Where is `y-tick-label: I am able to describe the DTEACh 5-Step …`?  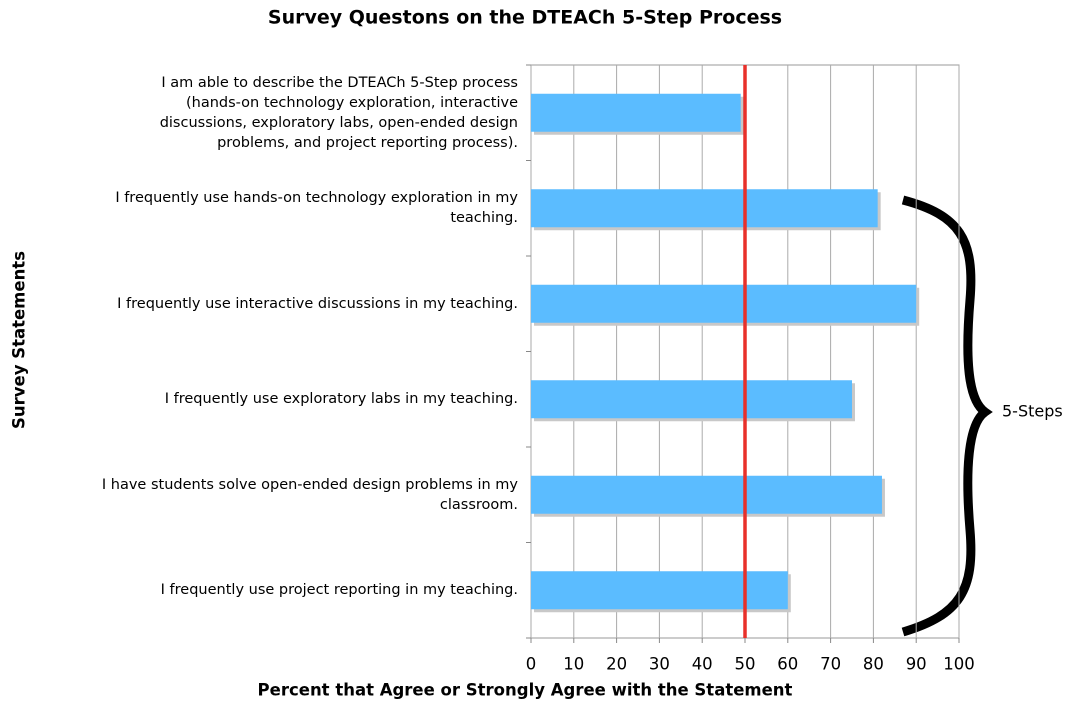 y-tick-label: I am able to describe the DTEACh 5-Step … is located at coordinates (338, 112).